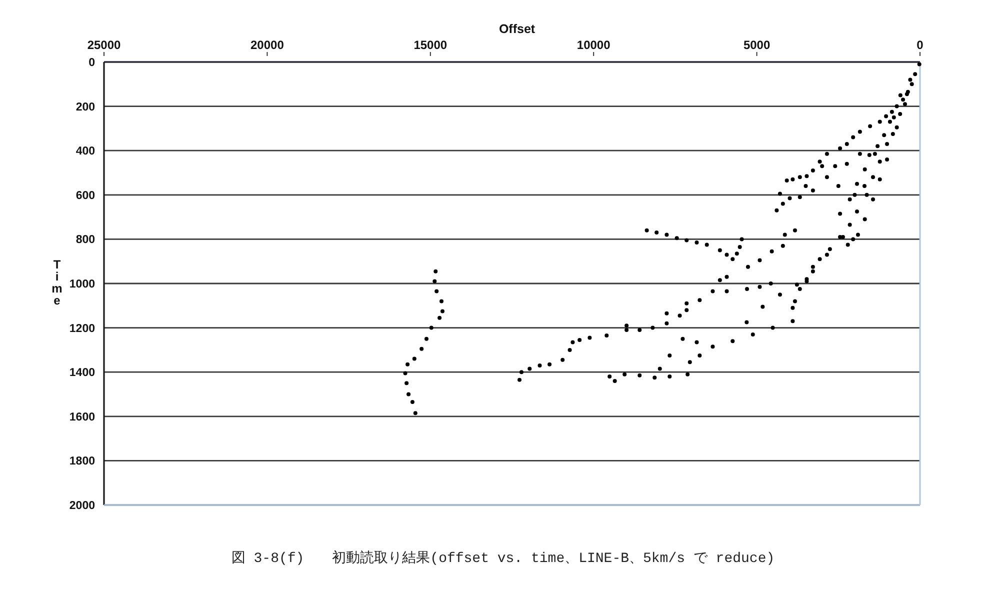 This screenshot has width=992, height=602. Describe the element at coordinates (82, 506) in the screenshot. I see `y-tick-label: 2000` at that location.